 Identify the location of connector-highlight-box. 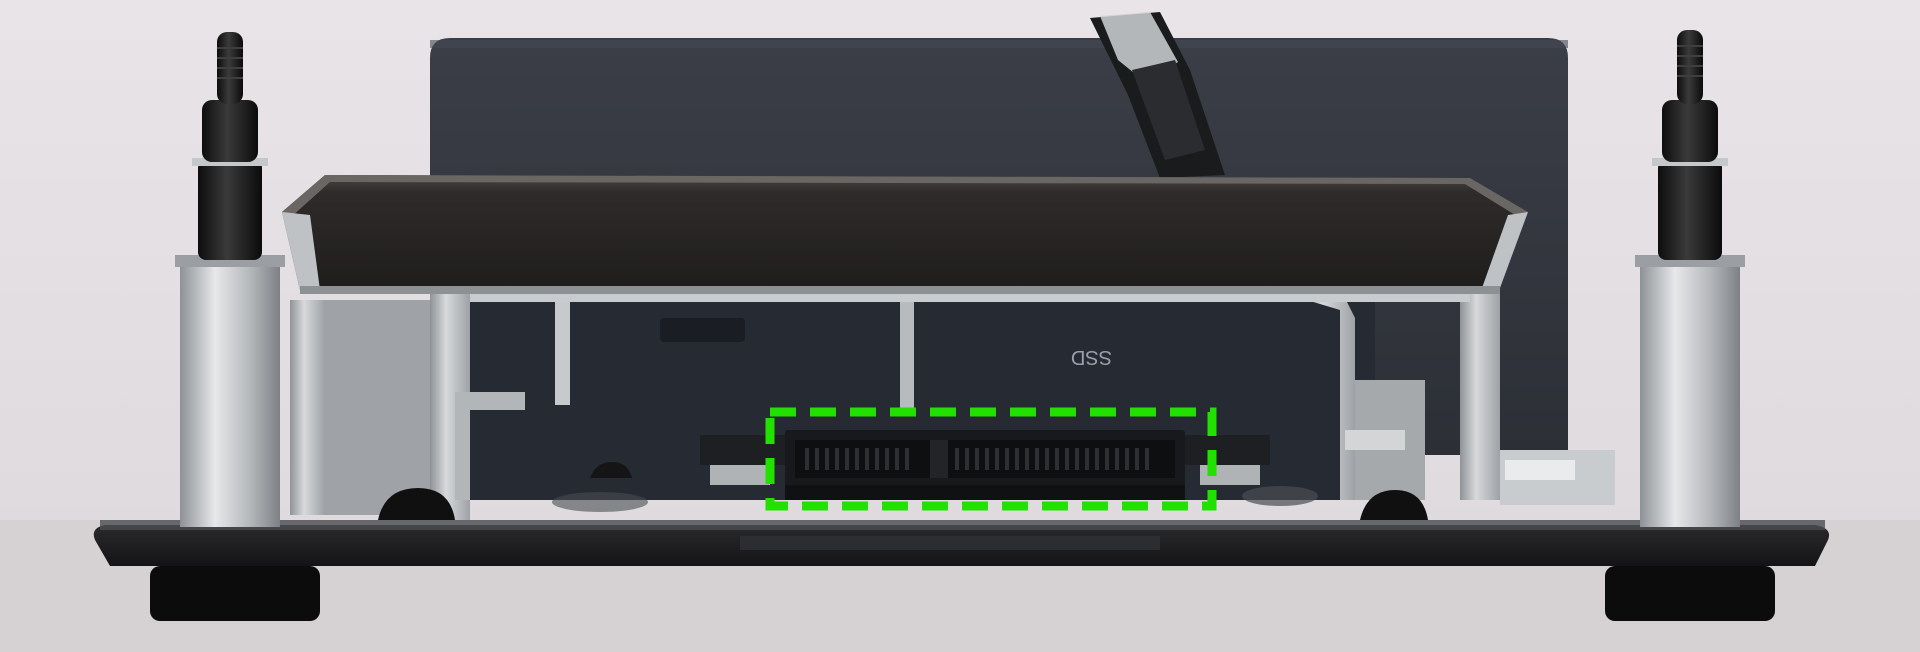
(991, 459).